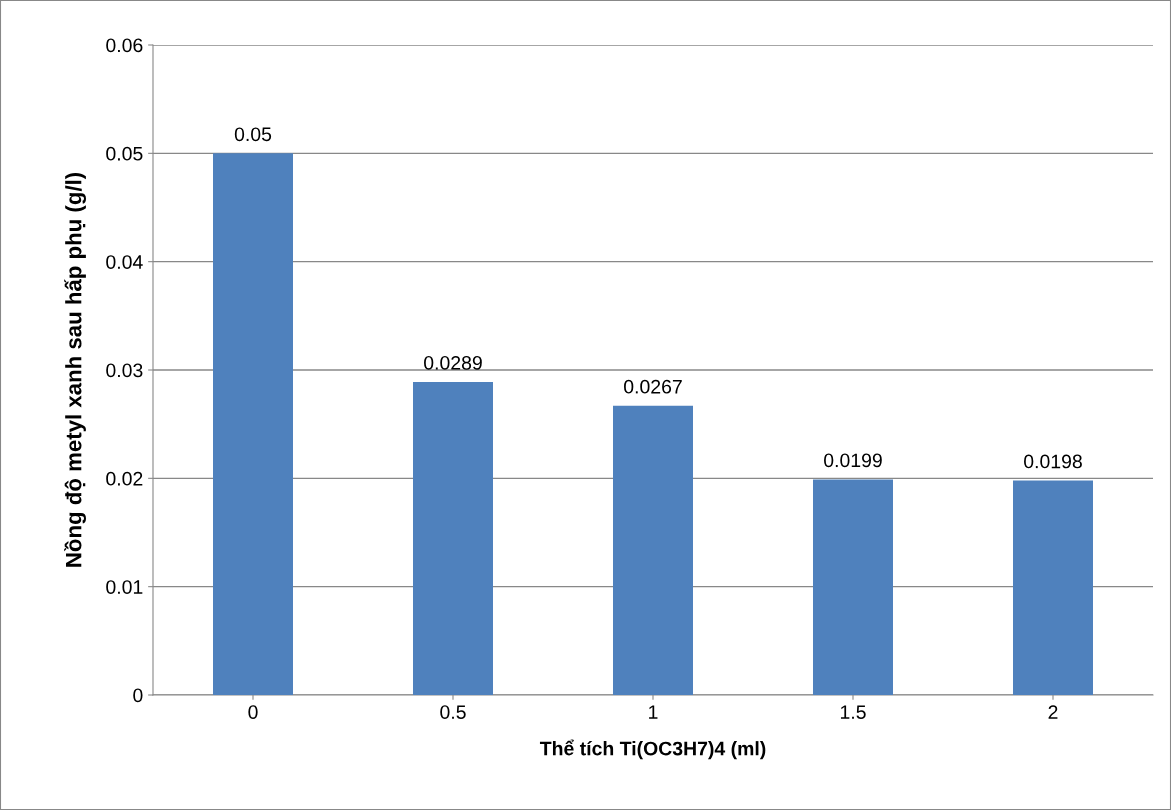 Image resolution: width=1171 pixels, height=810 pixels. What do you see at coordinates (652, 749) in the screenshot?
I see `x-axis-title: Thể tích Ti(OC3H7)4 (ml)` at bounding box center [652, 749].